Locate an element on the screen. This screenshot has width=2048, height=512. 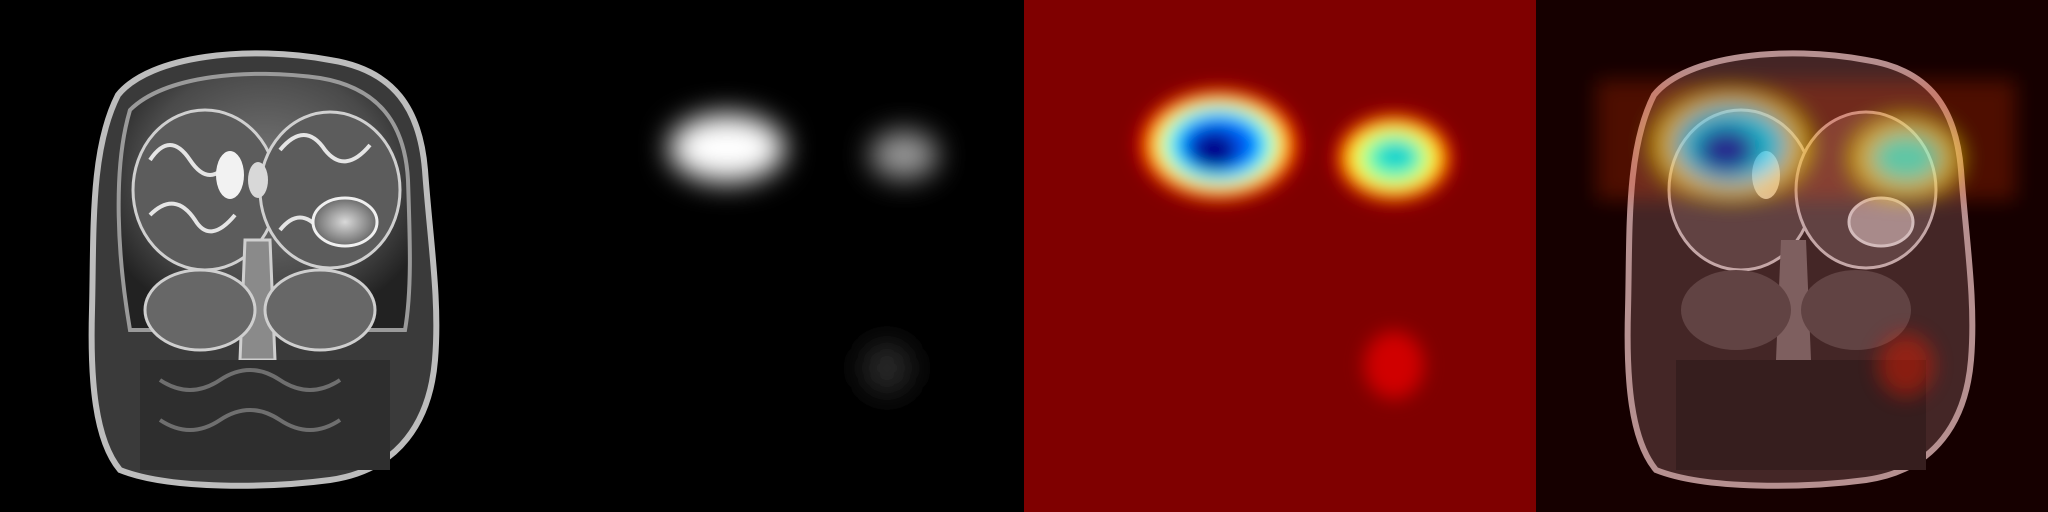
overlay-heat is located at coordinates (1806, 238).